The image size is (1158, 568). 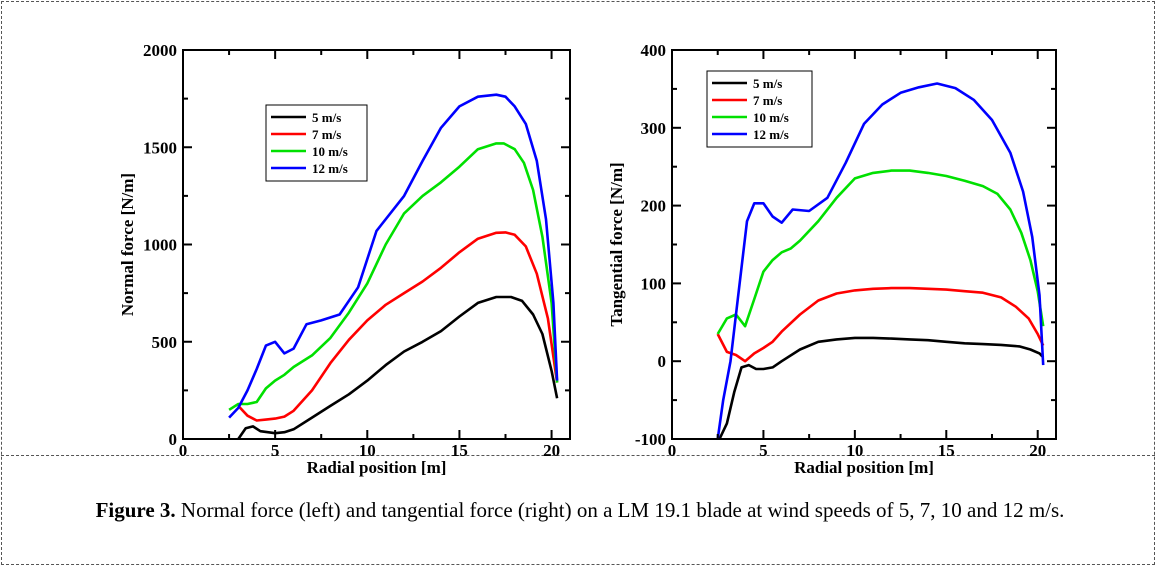 What do you see at coordinates (881, 387) in the screenshot?
I see `series-line-5-m-s-chart1` at bounding box center [881, 387].